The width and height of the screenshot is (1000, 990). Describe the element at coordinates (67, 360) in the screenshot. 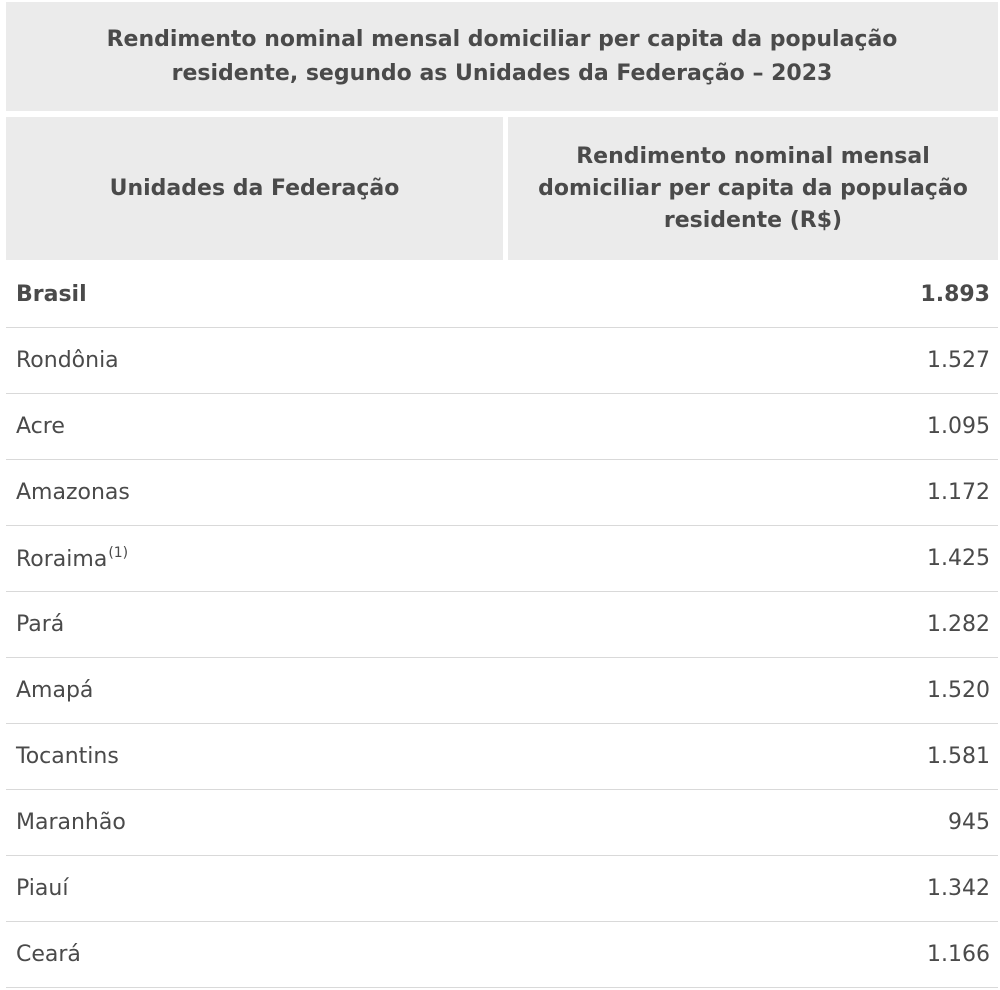

I see `row-uf-label: Rondônia` at that location.